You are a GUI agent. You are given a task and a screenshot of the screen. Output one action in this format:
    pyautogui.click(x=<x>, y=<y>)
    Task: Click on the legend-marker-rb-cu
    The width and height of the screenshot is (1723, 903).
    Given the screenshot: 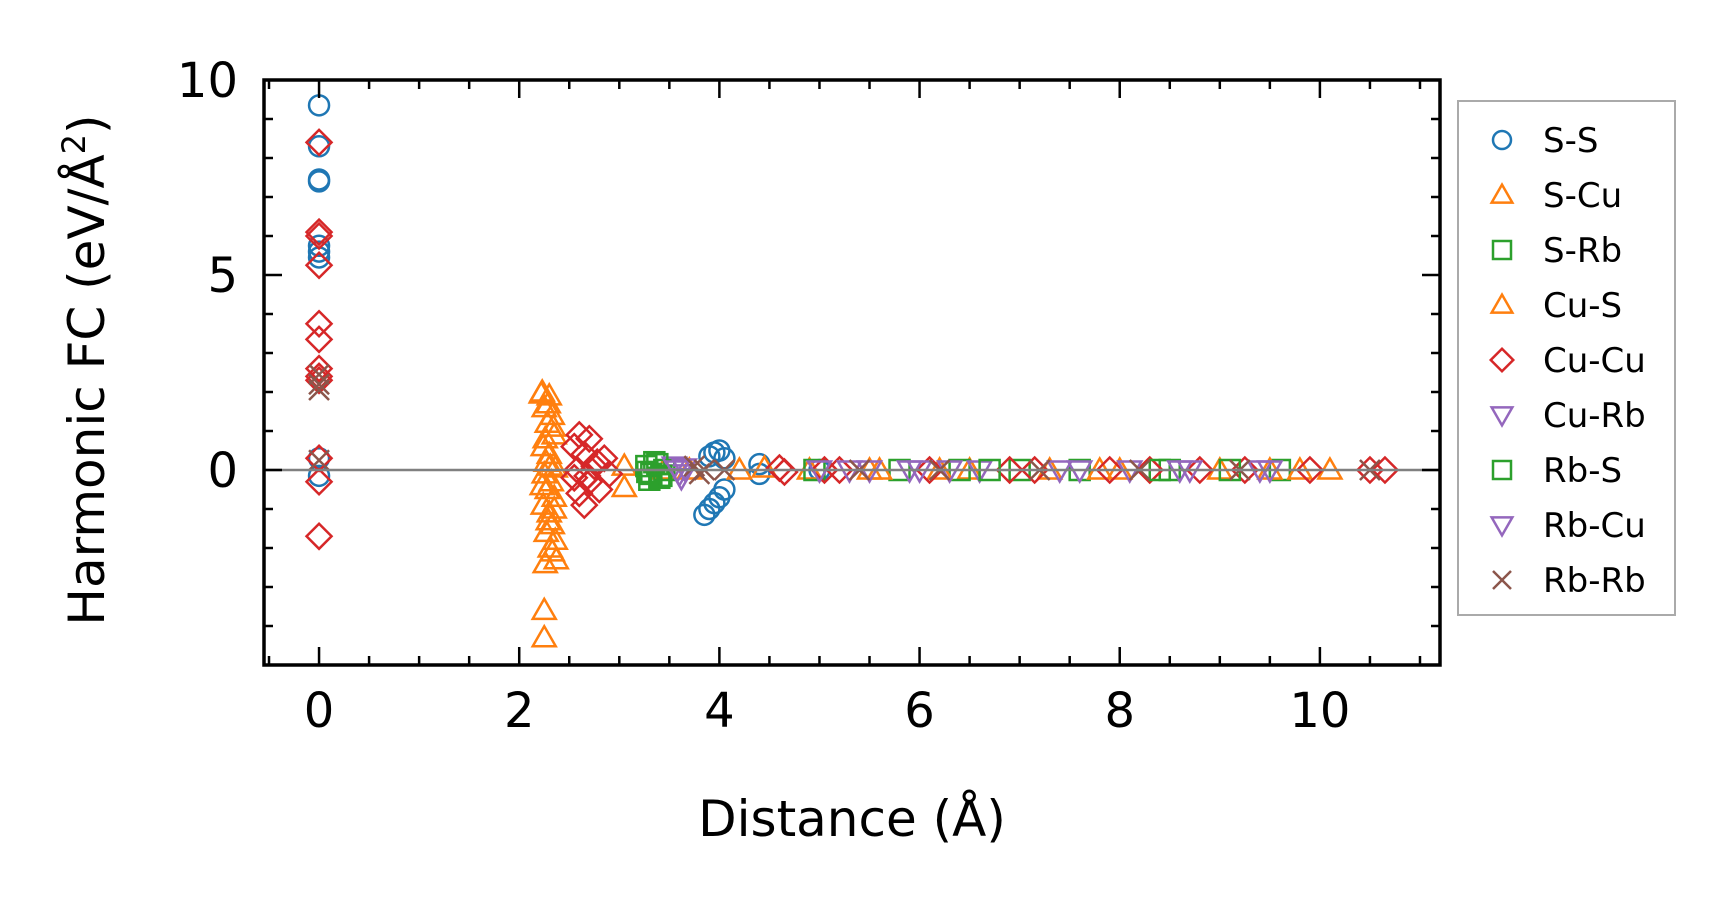 What is the action you would take?
    pyautogui.click(x=1502, y=527)
    